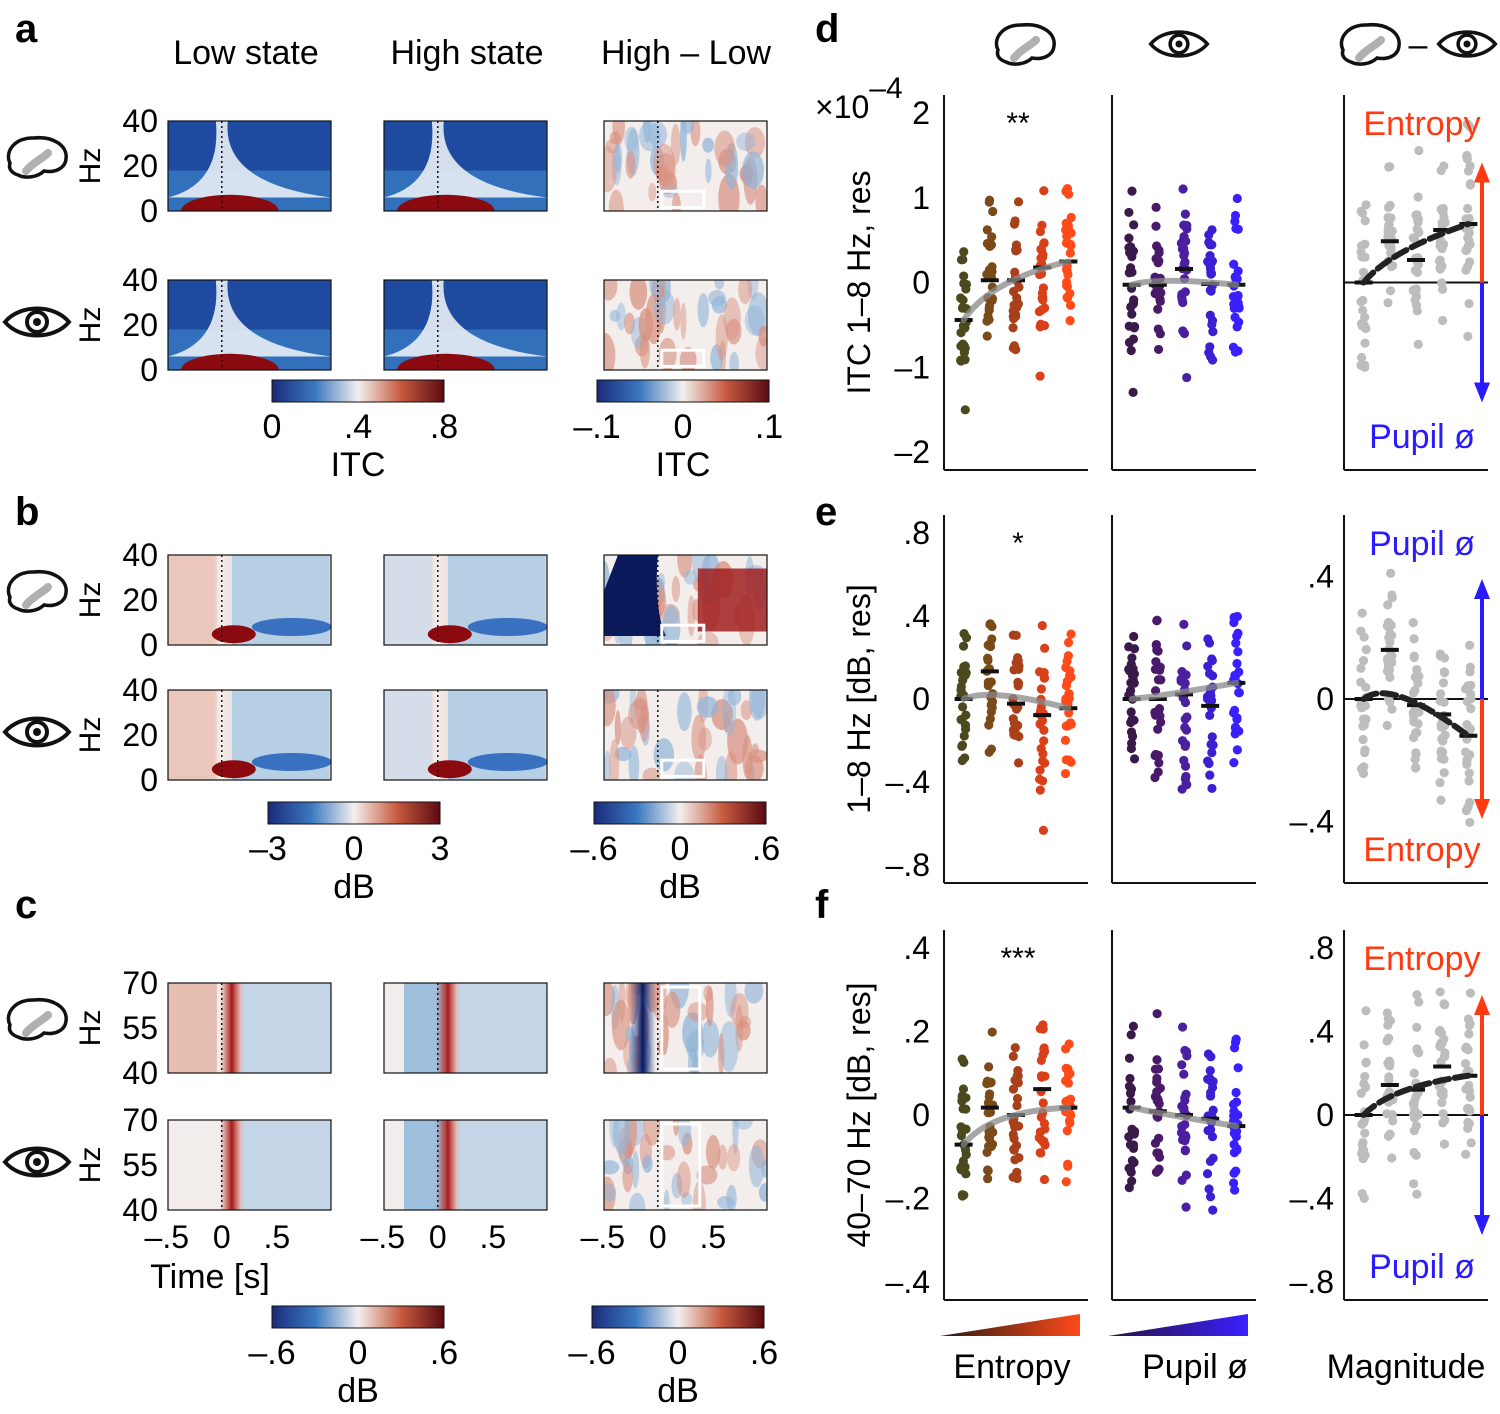 The height and width of the screenshot is (1414, 1500). I want to click on ytick-label: –.2, so click(908, 1199).